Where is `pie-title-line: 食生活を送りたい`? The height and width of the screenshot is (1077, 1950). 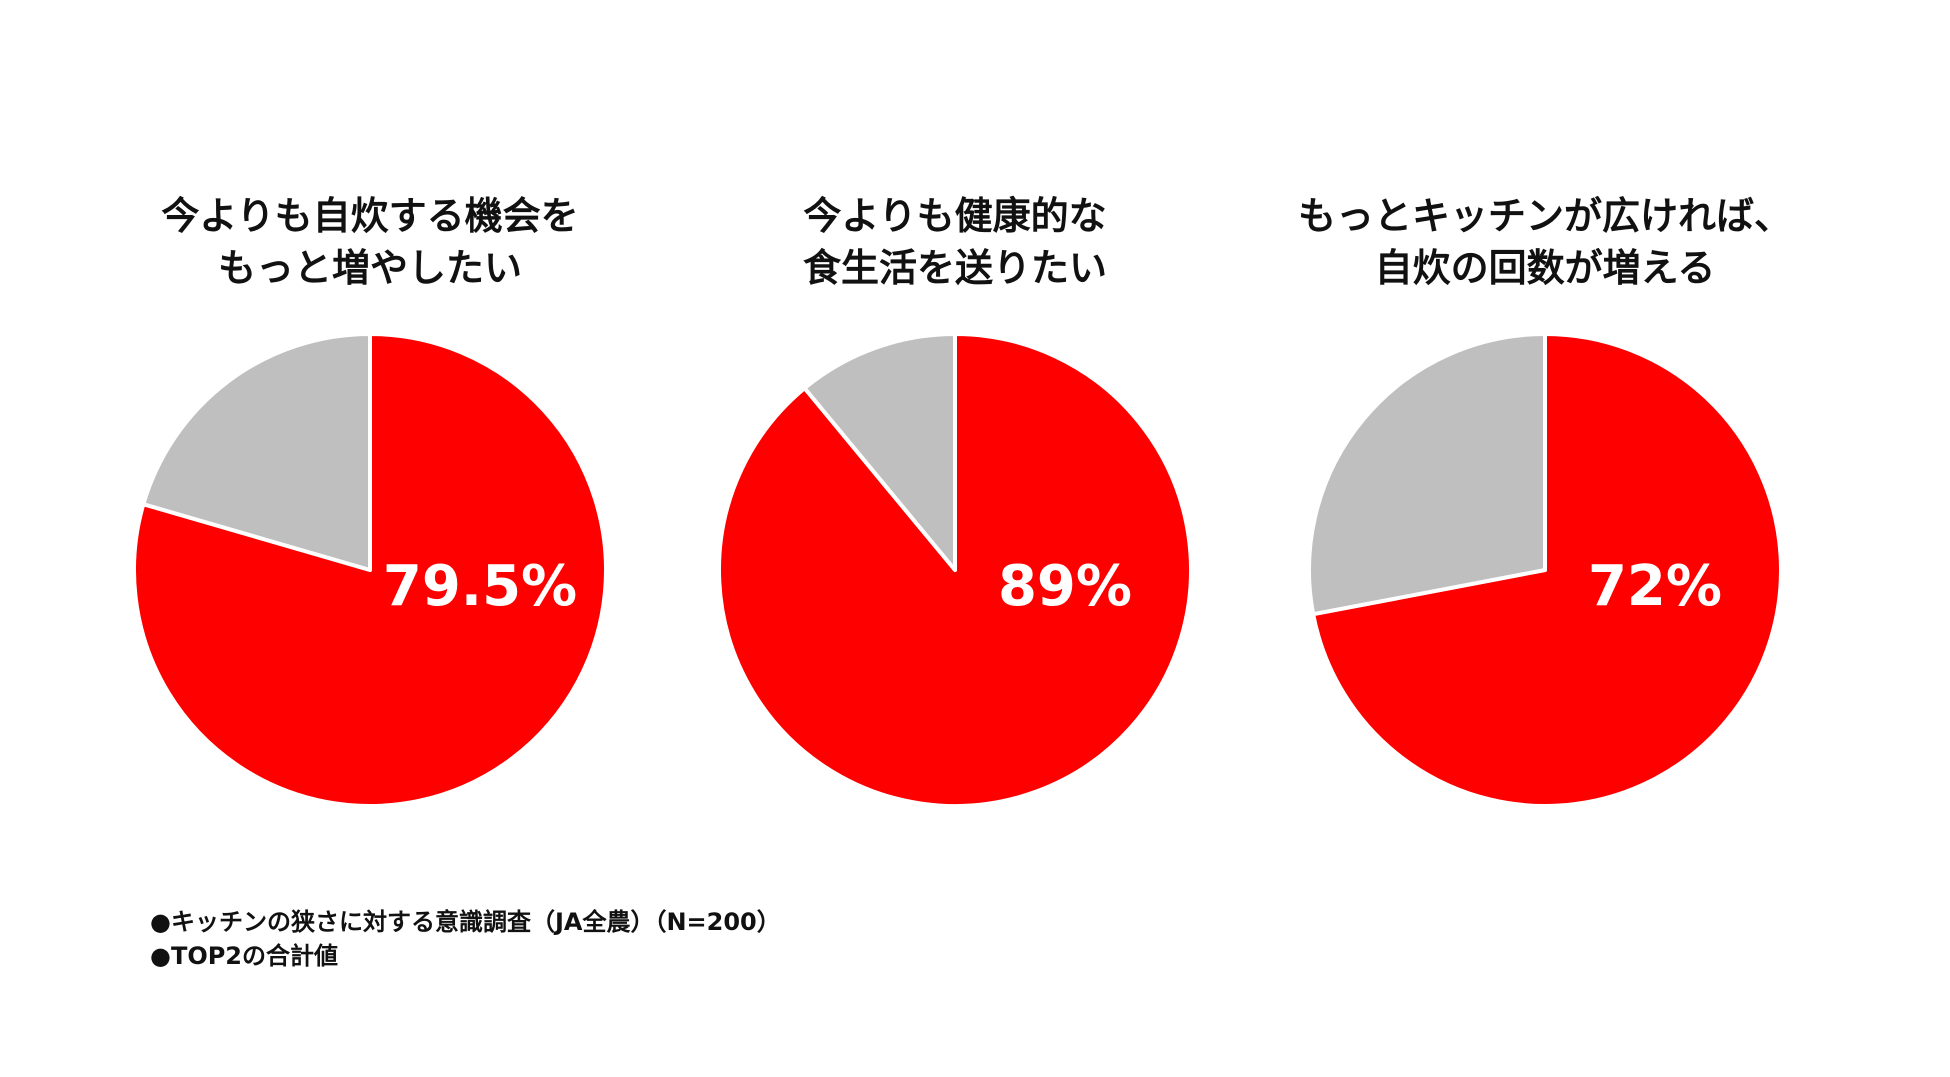 pie-title-line: 食生活を送りたい is located at coordinates (954, 268).